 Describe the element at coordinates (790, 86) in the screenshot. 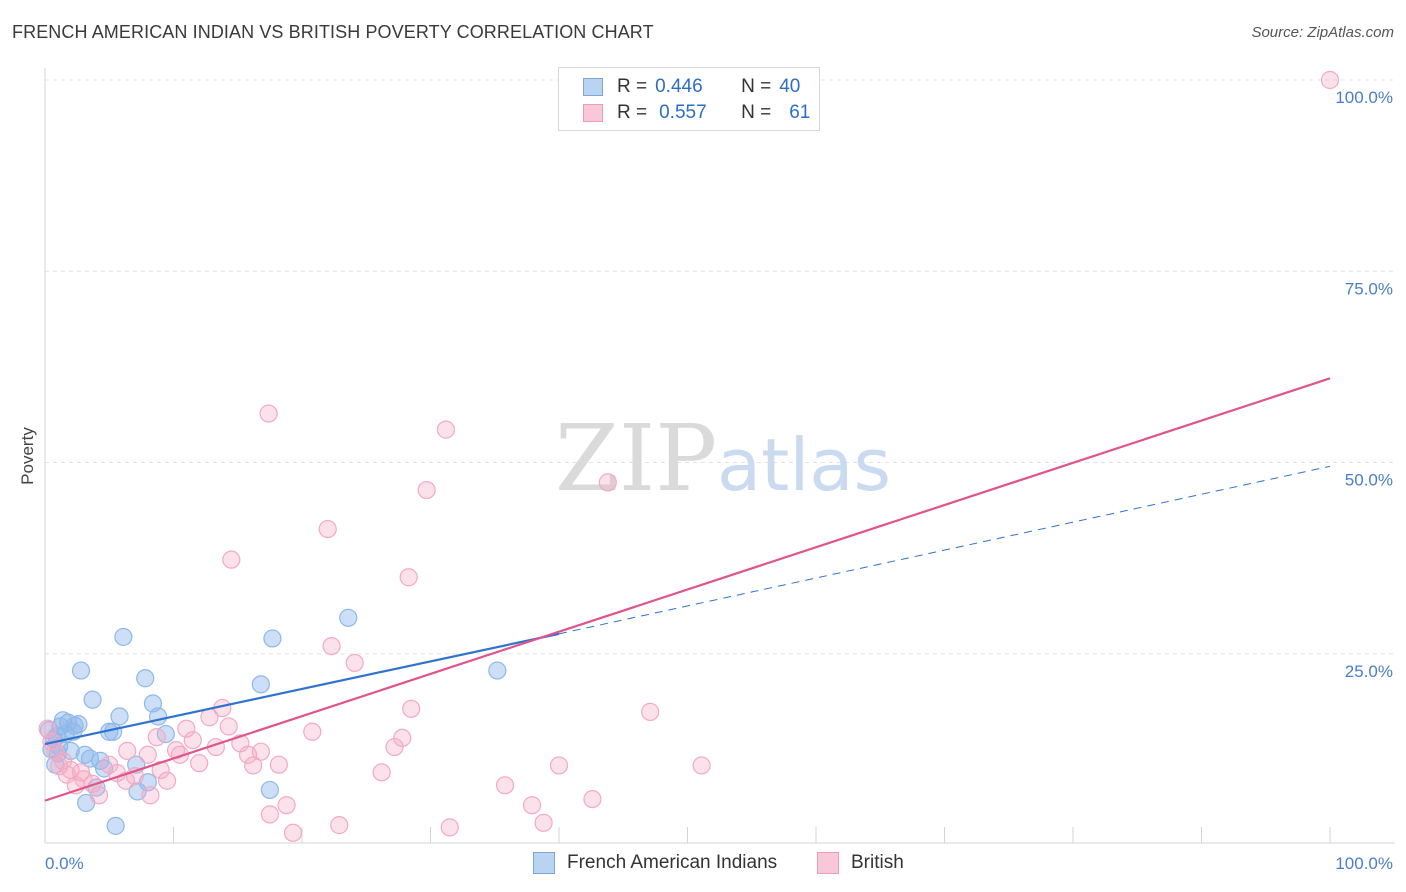

I see `legend-n-value: 40` at that location.